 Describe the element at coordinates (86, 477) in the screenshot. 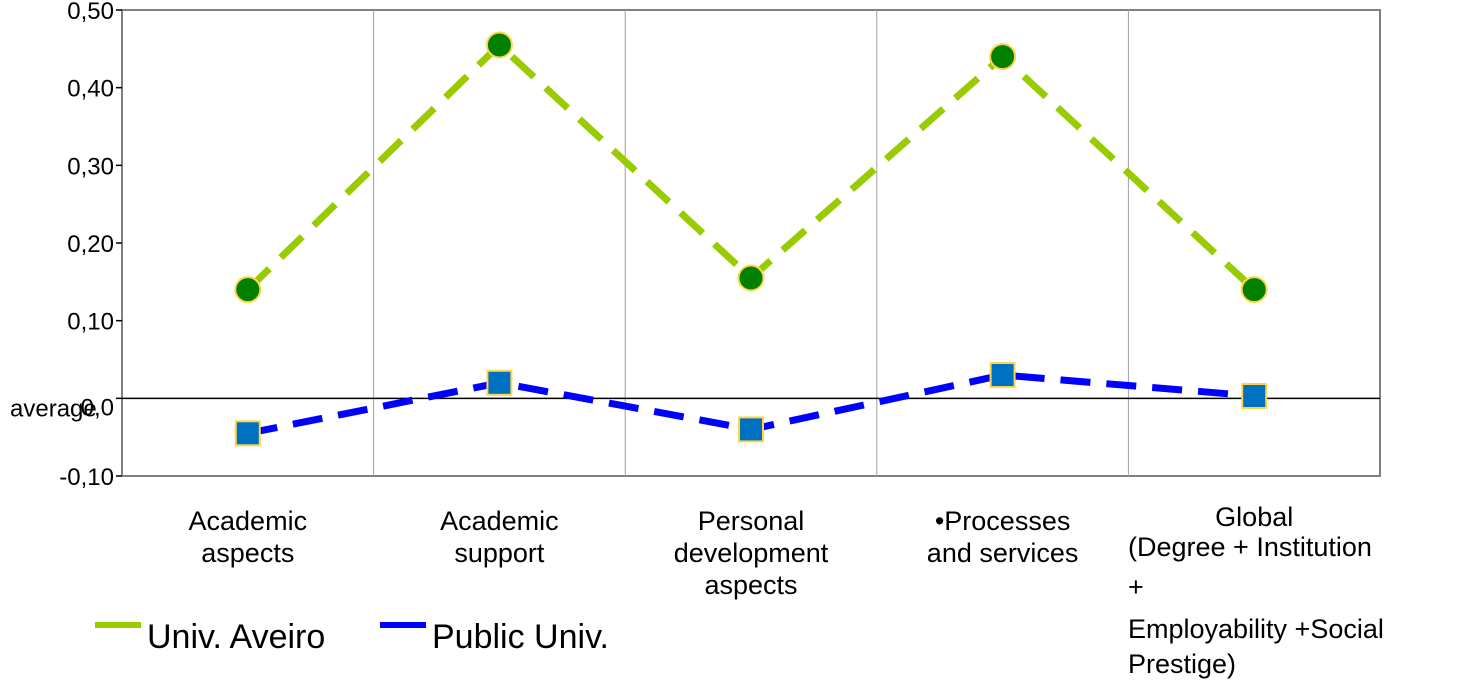

I see `y-tick-label: -0,10` at that location.